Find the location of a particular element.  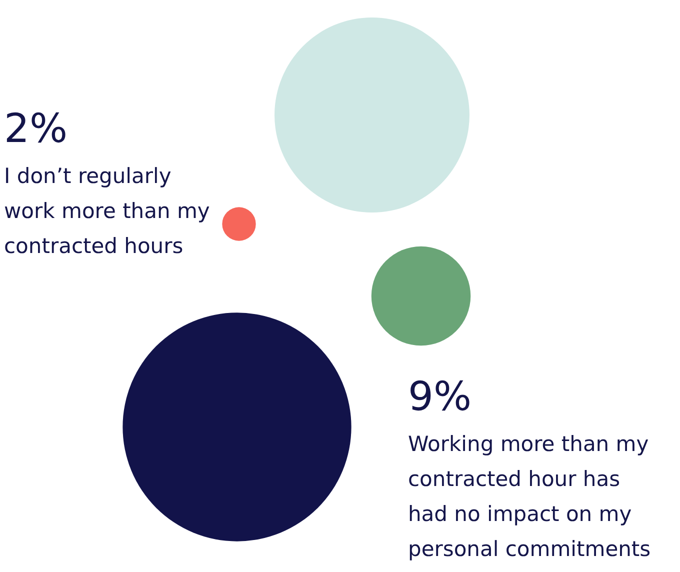

category-label: I don’t regularly work more than my contracted hours is located at coordinates (107, 211).